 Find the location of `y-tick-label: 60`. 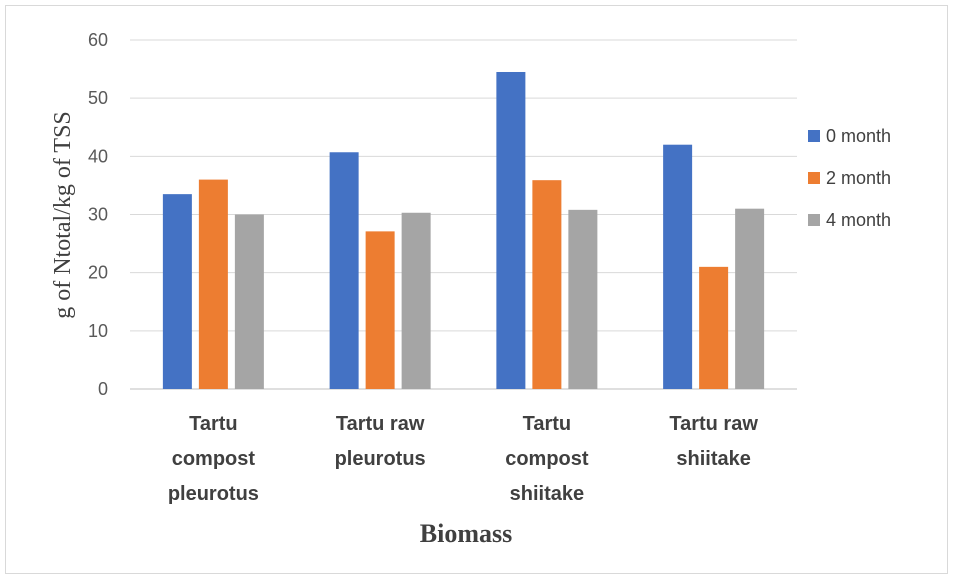

y-tick-label: 60 is located at coordinates (98, 40).